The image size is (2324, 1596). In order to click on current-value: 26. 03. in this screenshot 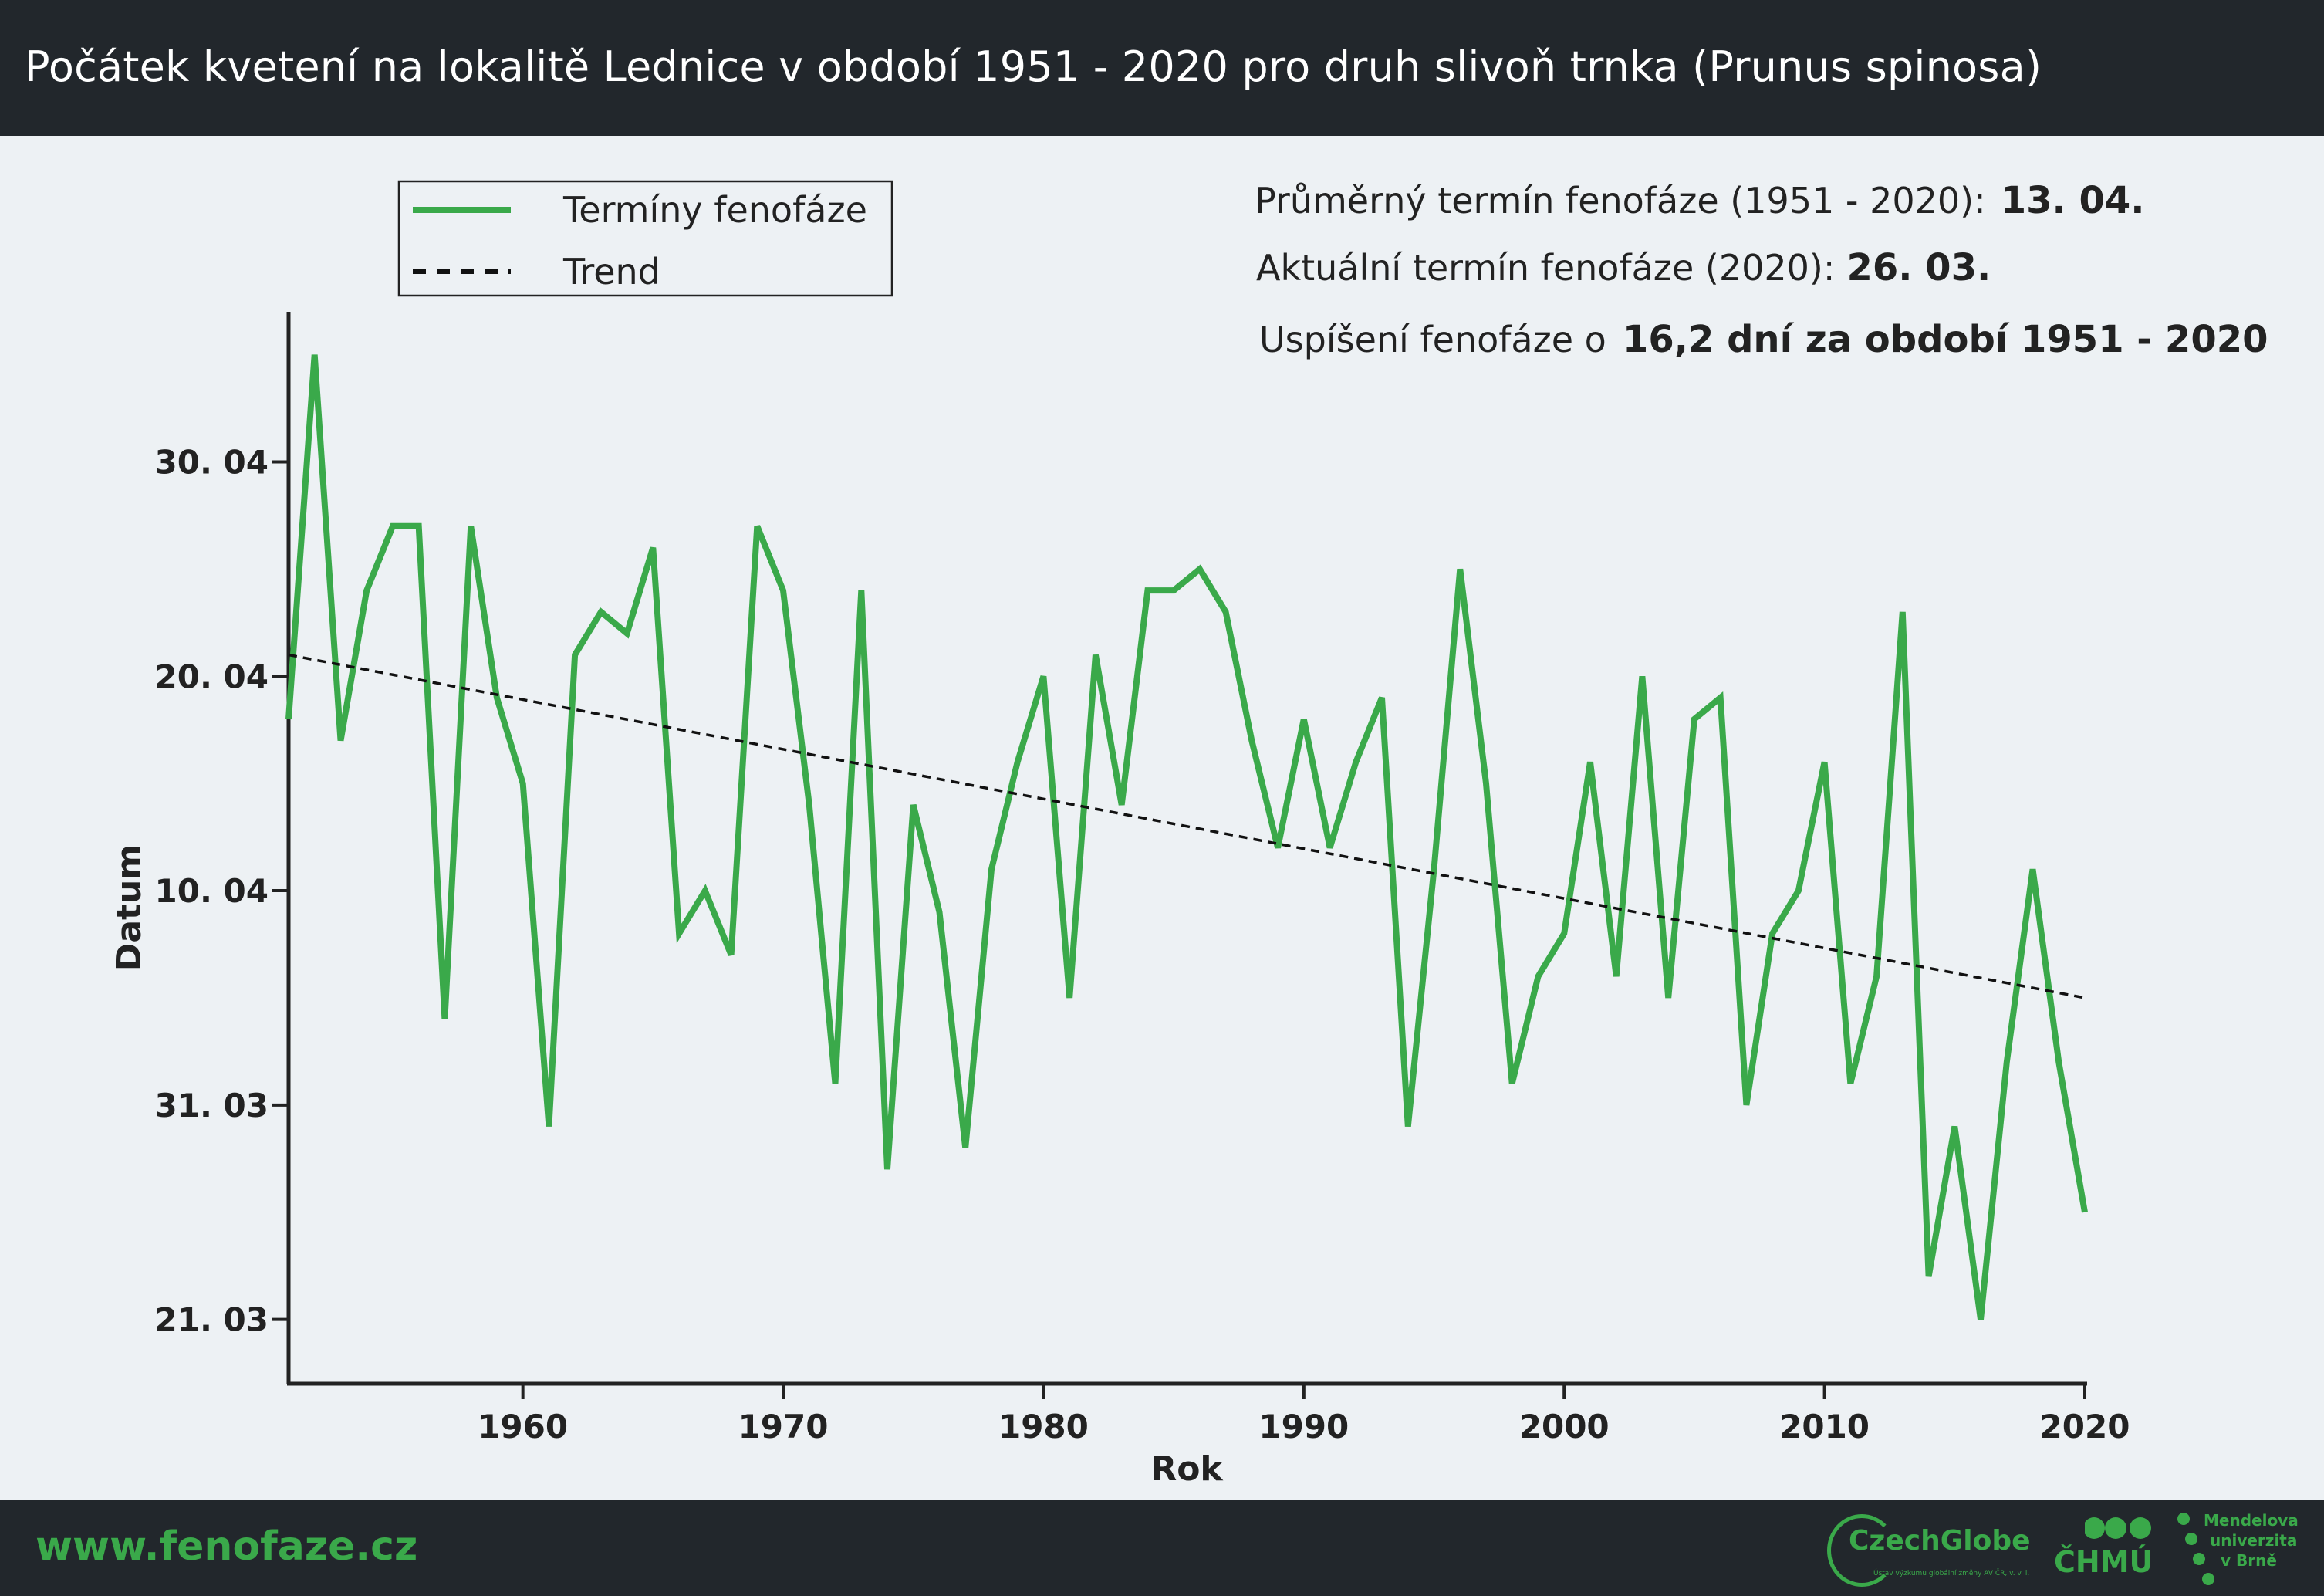, I will do `click(1918, 268)`.